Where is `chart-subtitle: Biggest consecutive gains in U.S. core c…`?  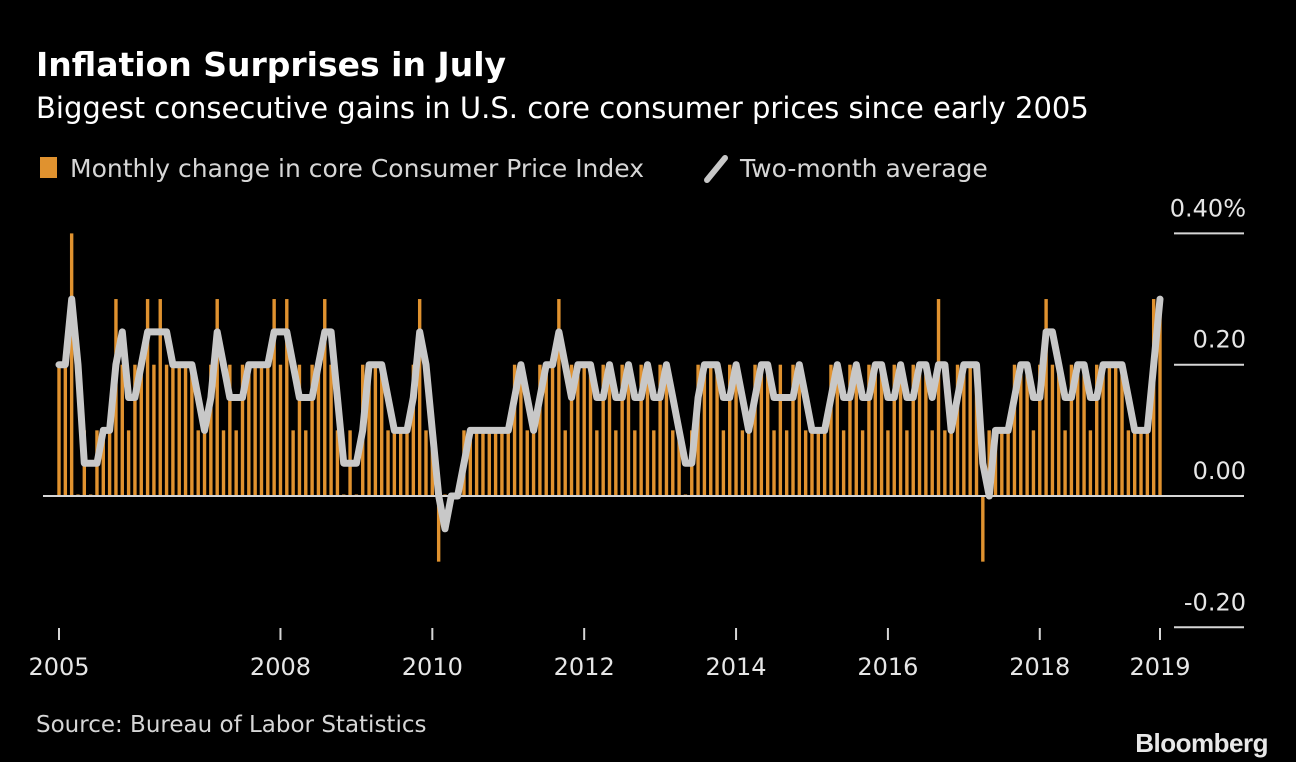
chart-subtitle: Biggest consecutive gains in U.S. core c… is located at coordinates (562, 108).